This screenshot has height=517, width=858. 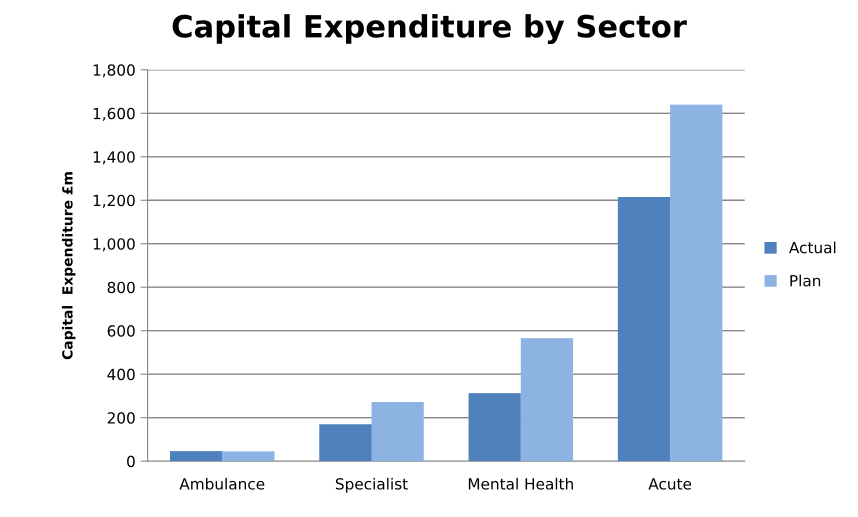 What do you see at coordinates (114, 114) in the screenshot?
I see `y-tick-label: 1,600` at bounding box center [114, 114].